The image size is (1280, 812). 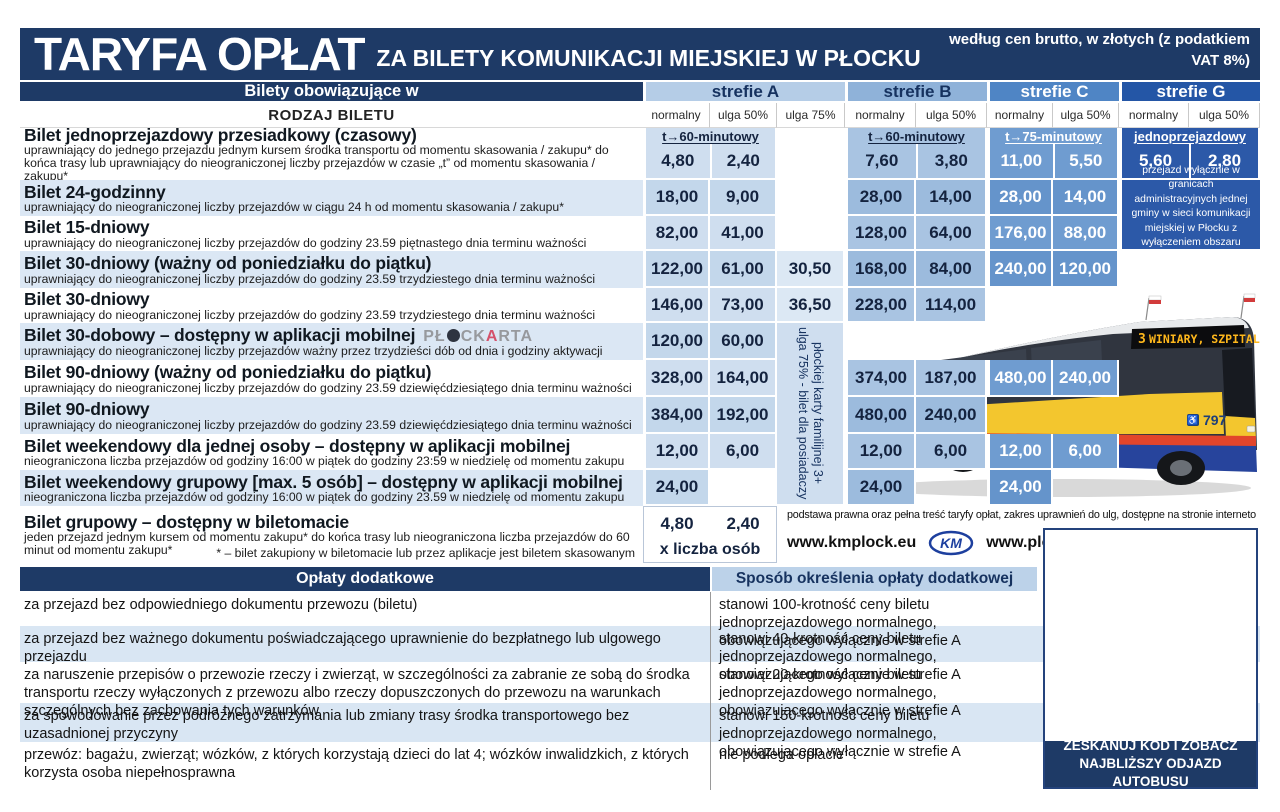 I want to click on price-cell-empty, so click(x=743, y=488).